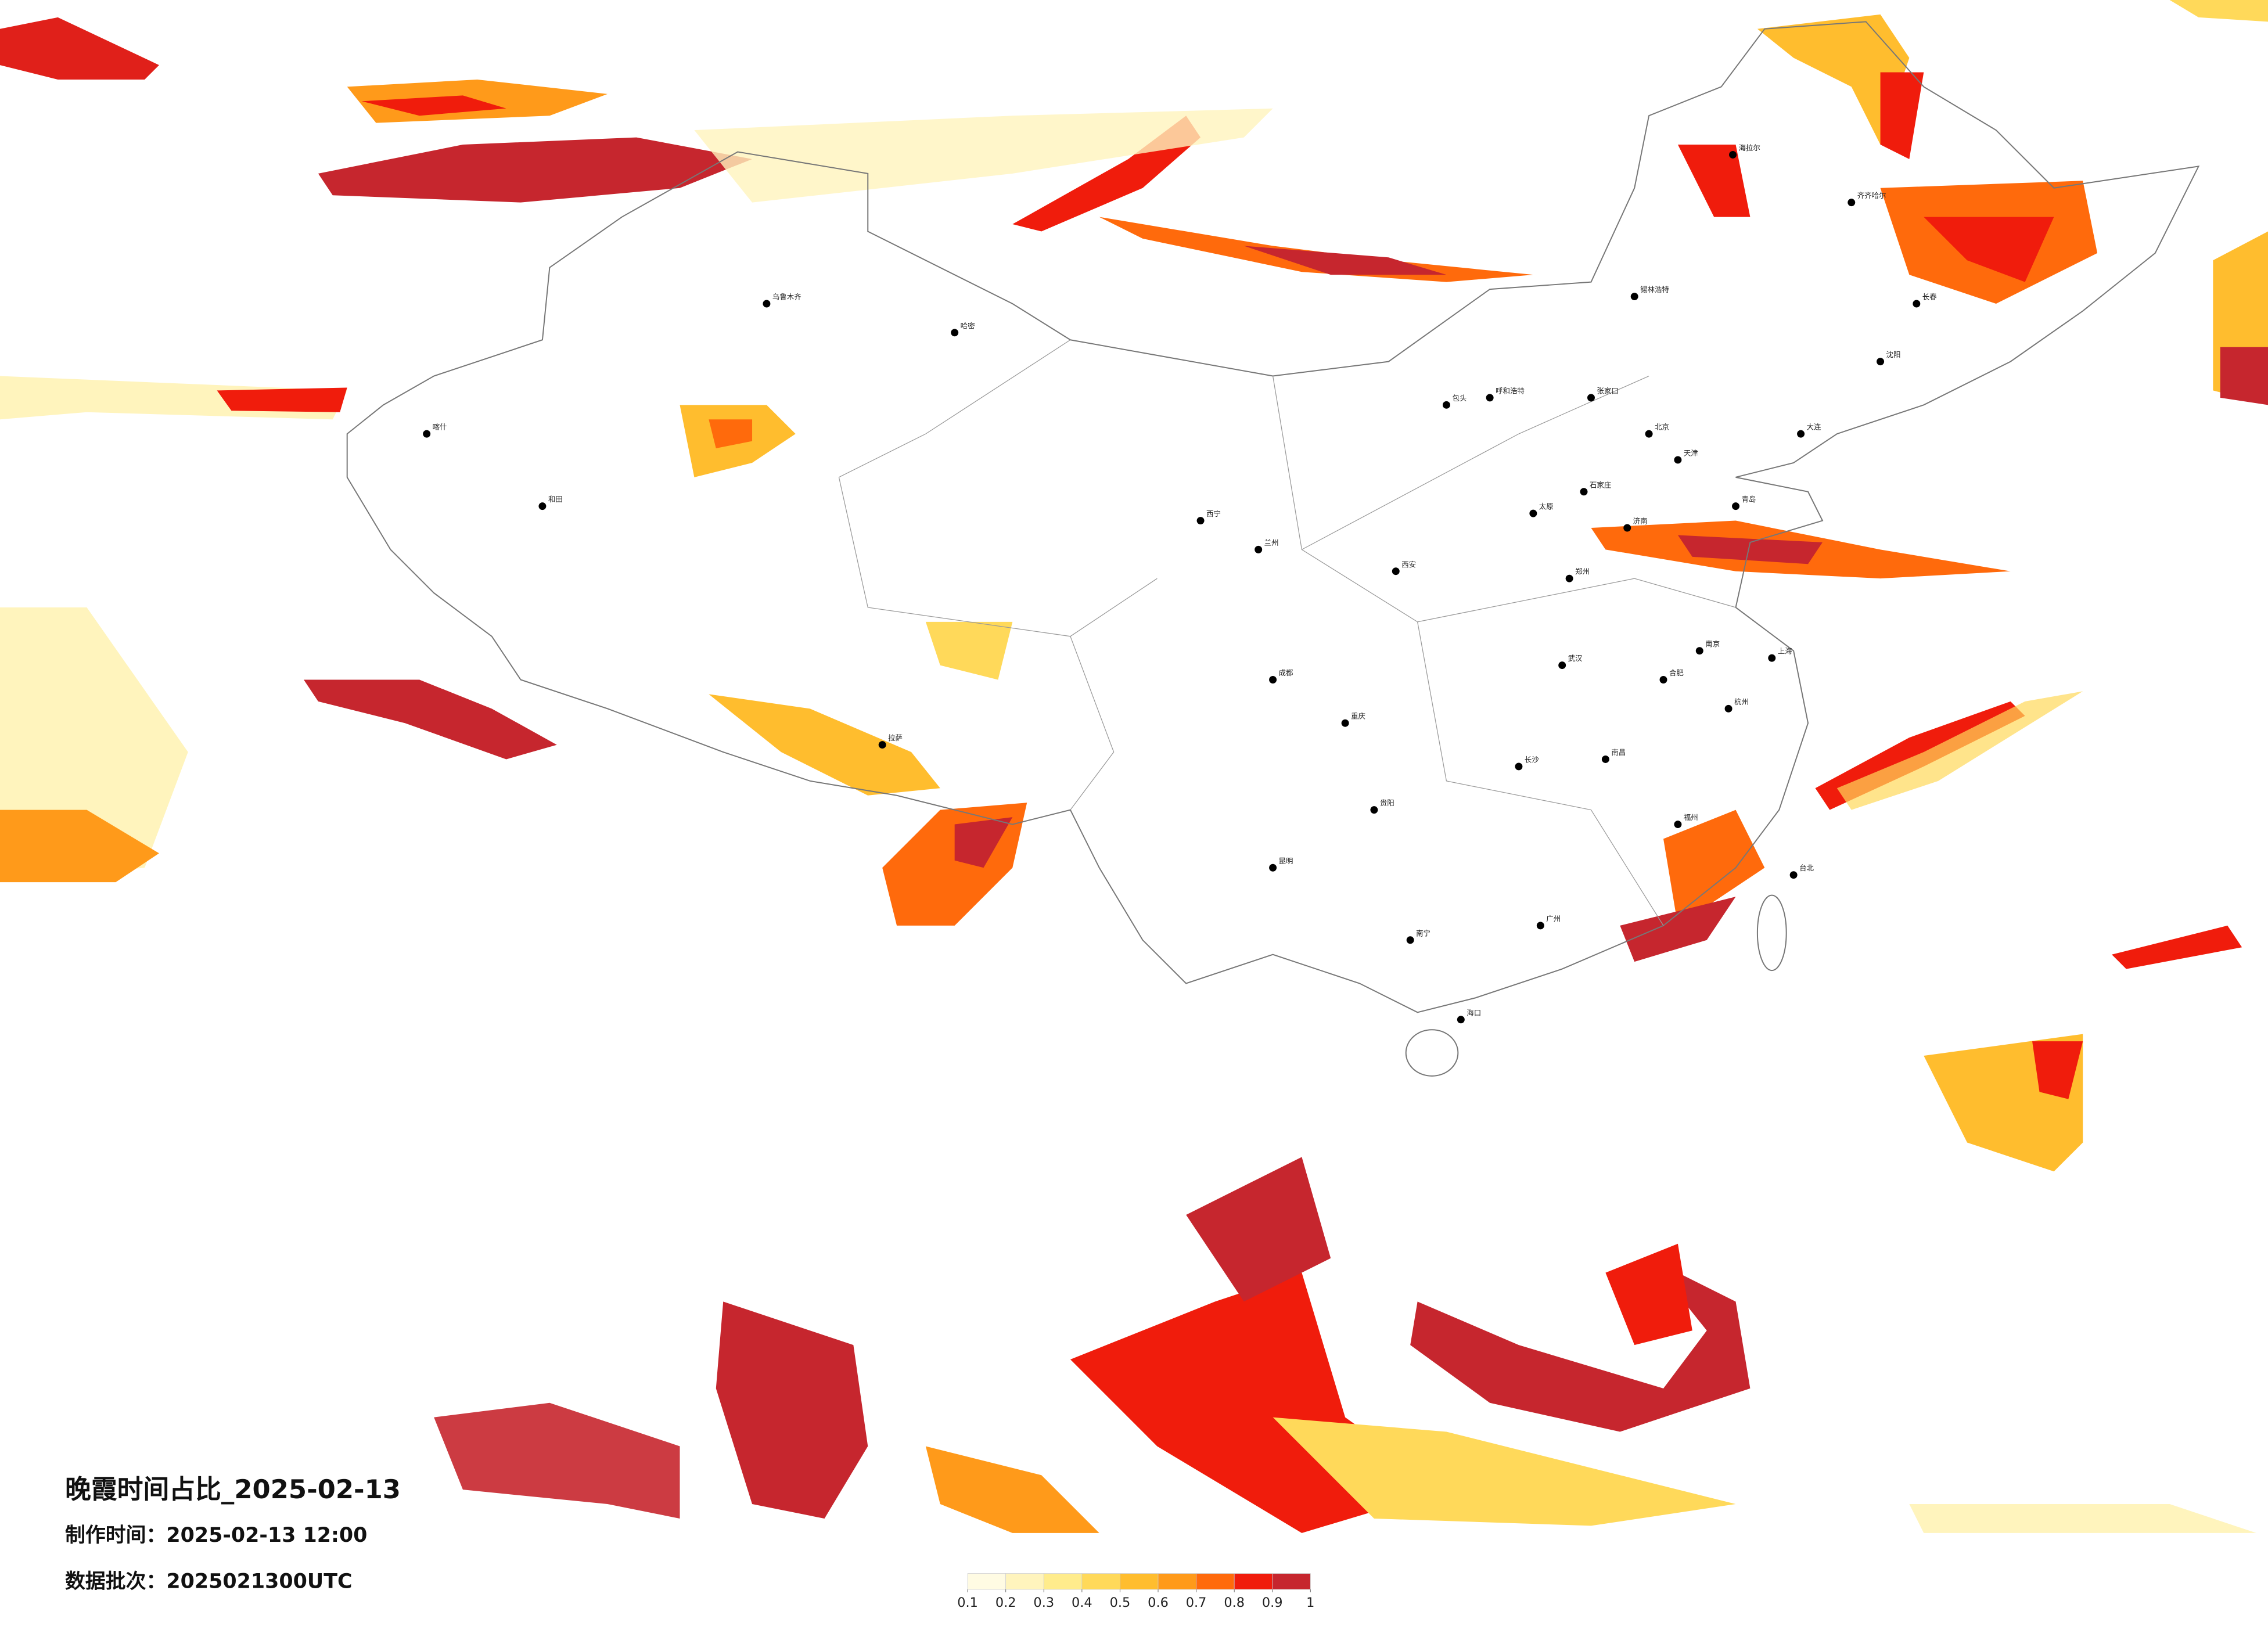 Image resolution: width=2268 pixels, height=1626 pixels. What do you see at coordinates (1196, 1602) in the screenshot?
I see `colorbar-tick-label: 0.7` at bounding box center [1196, 1602].